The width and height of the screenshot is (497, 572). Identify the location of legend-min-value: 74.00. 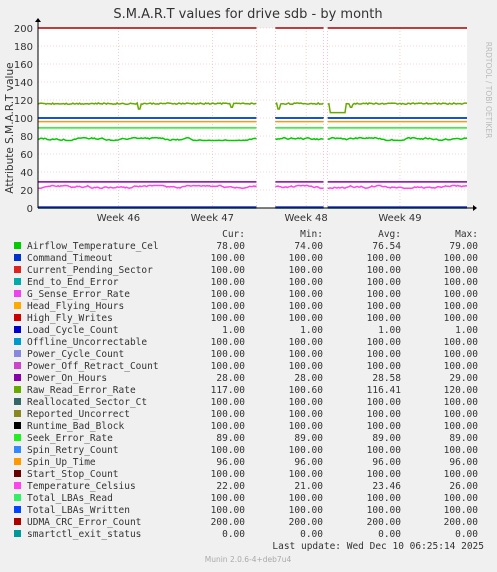
(308, 246).